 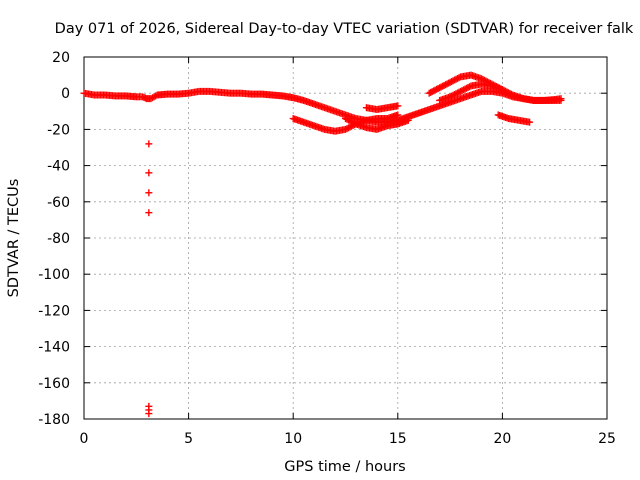 What do you see at coordinates (58, 130) in the screenshot?
I see `y-tick-label: -20` at bounding box center [58, 130].